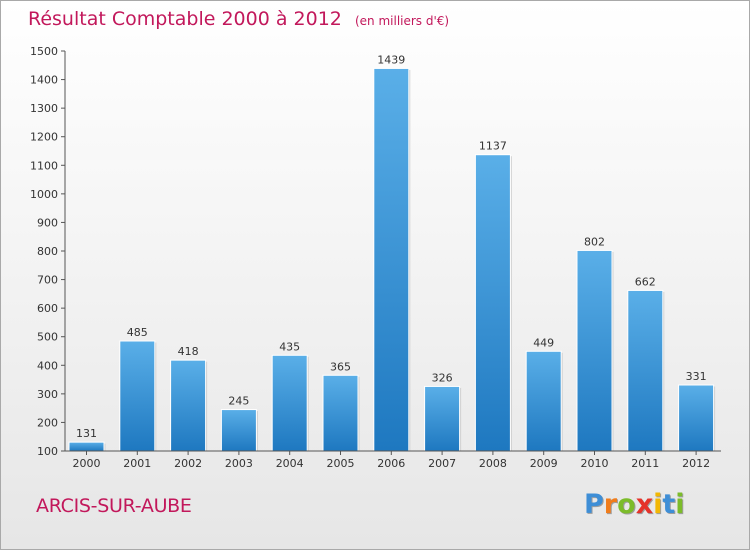 This screenshot has width=750, height=550. What do you see at coordinates (188, 405) in the screenshot?
I see `bar-2002` at bounding box center [188, 405].